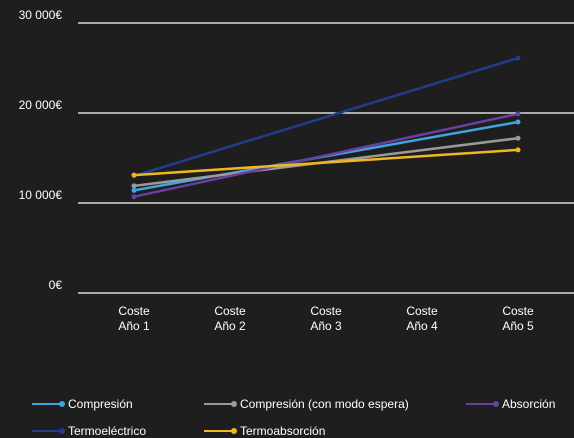  What do you see at coordinates (422, 318) in the screenshot?
I see `x-tick-label: Coste Año 4` at bounding box center [422, 318].